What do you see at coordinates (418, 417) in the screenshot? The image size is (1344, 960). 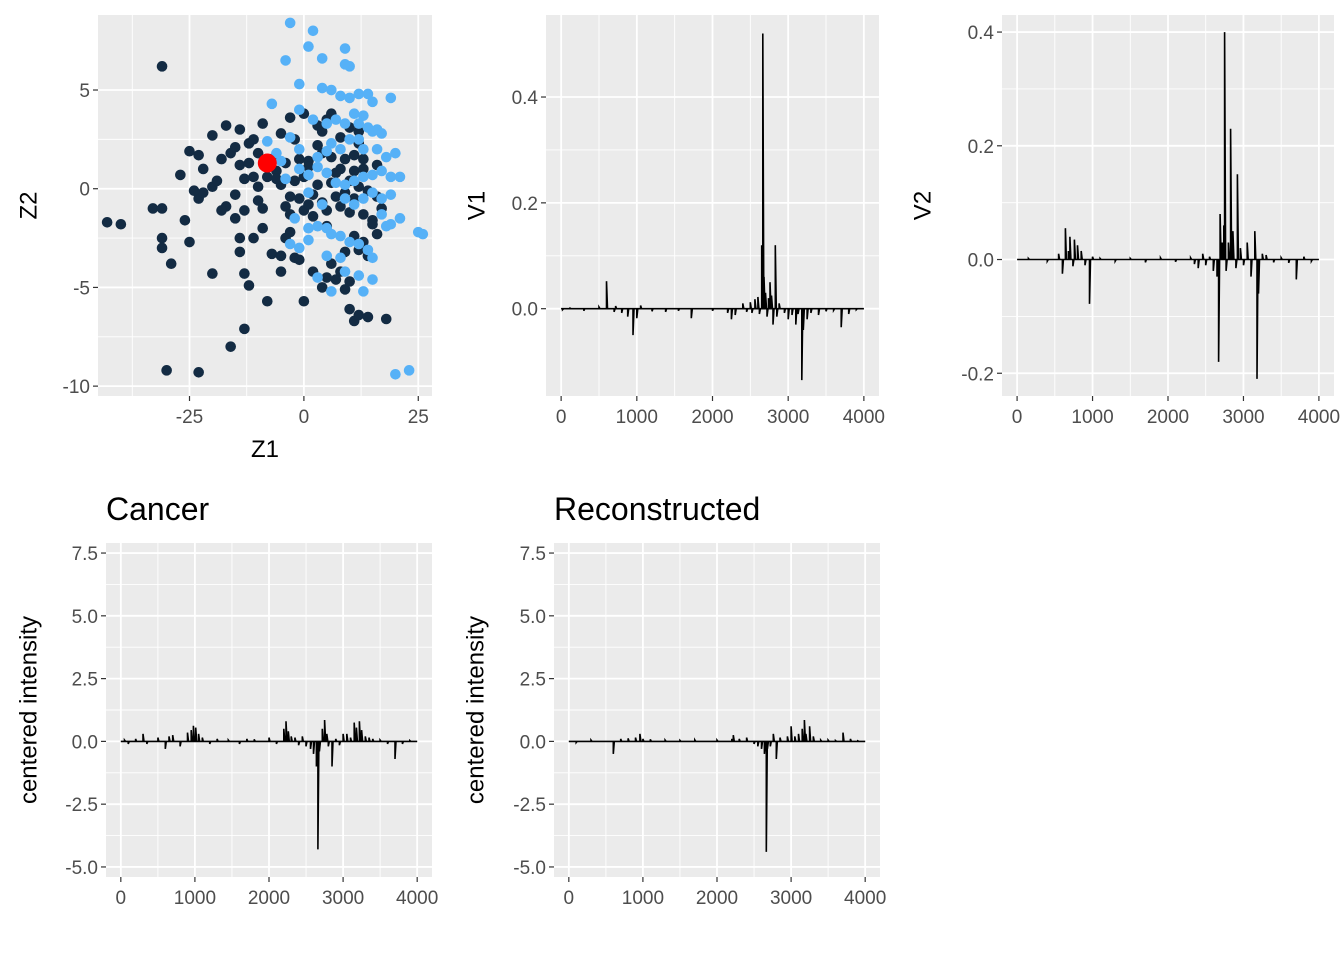 I see `x-tick-label: 25` at bounding box center [418, 417].